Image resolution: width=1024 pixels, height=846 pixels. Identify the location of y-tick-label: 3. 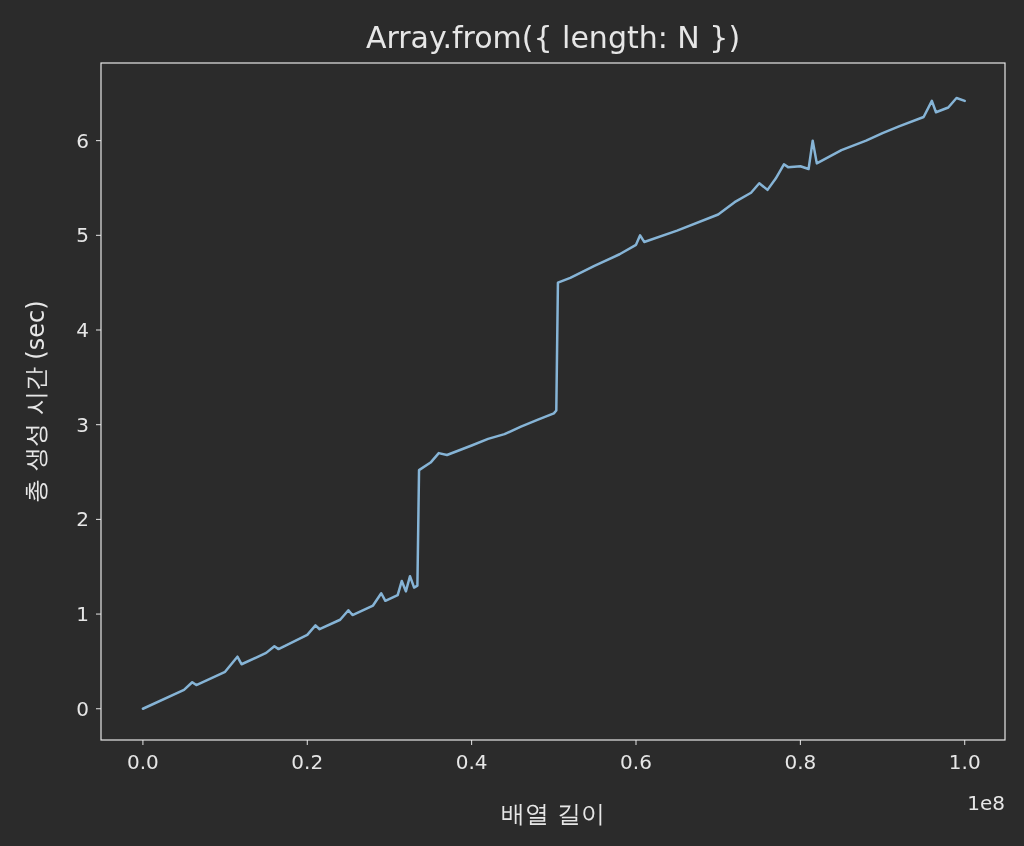
(82, 424).